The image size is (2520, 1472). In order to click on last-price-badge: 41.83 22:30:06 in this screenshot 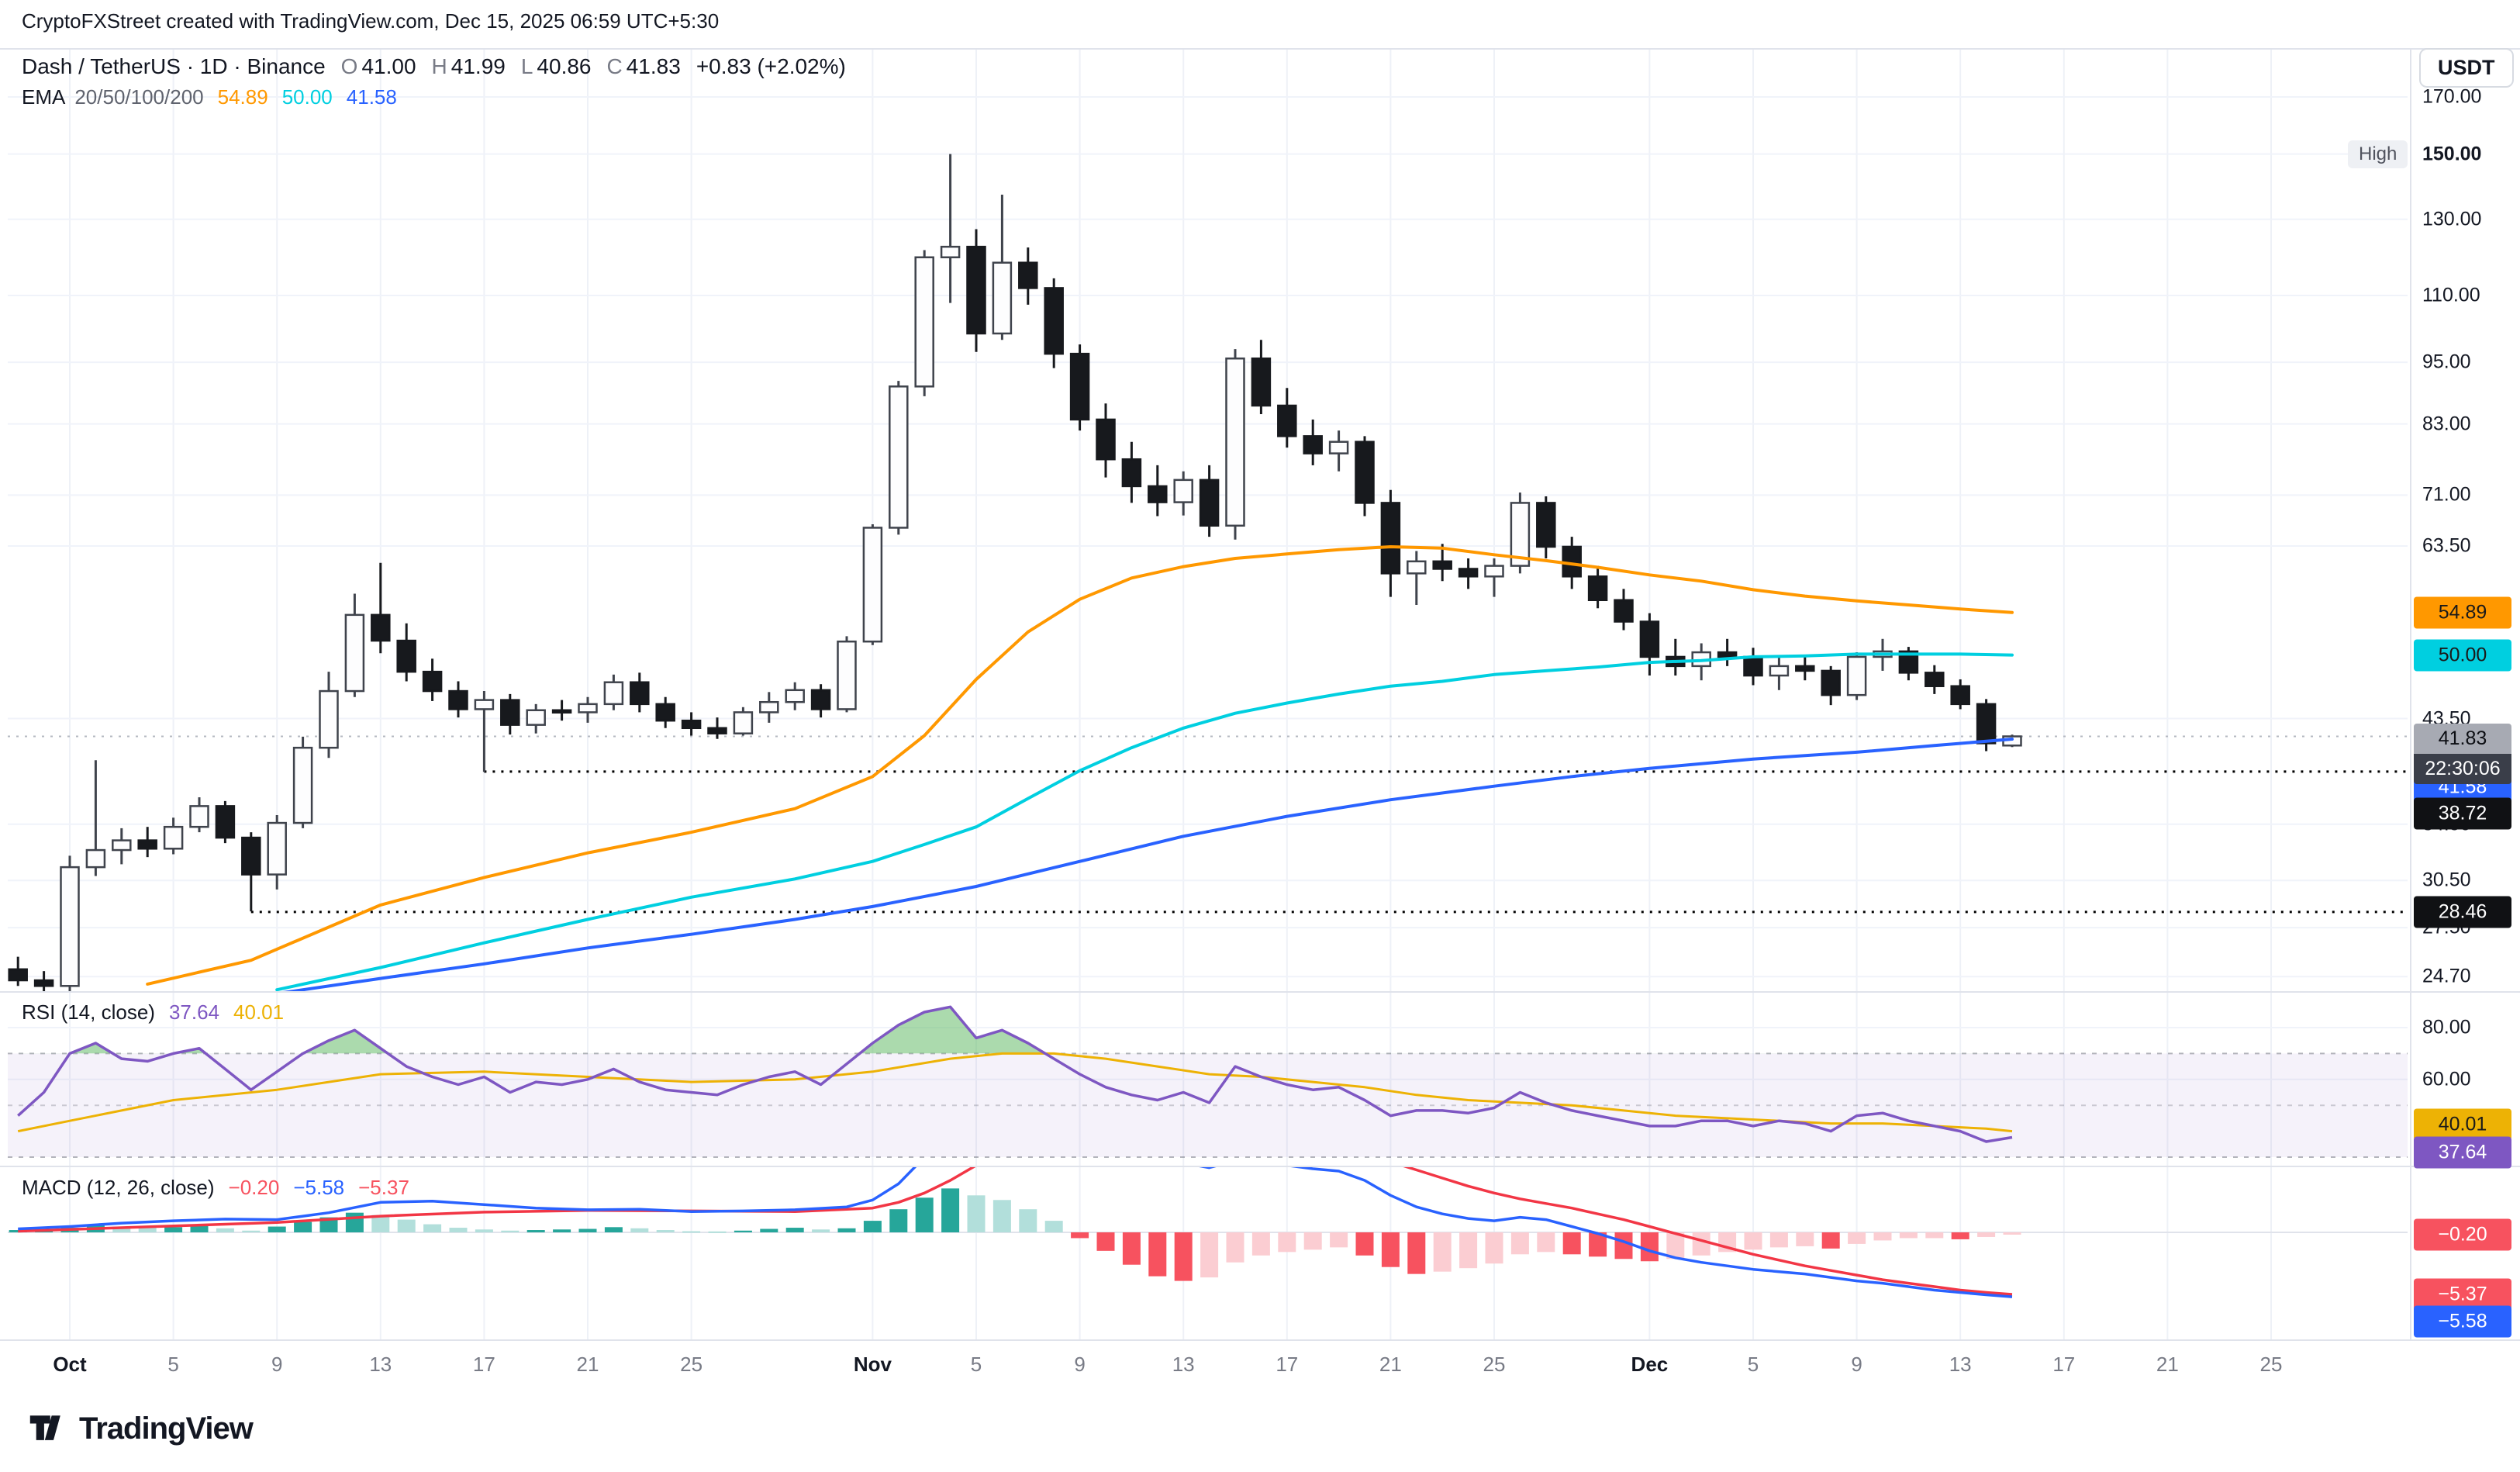, I will do `click(2462, 753)`.